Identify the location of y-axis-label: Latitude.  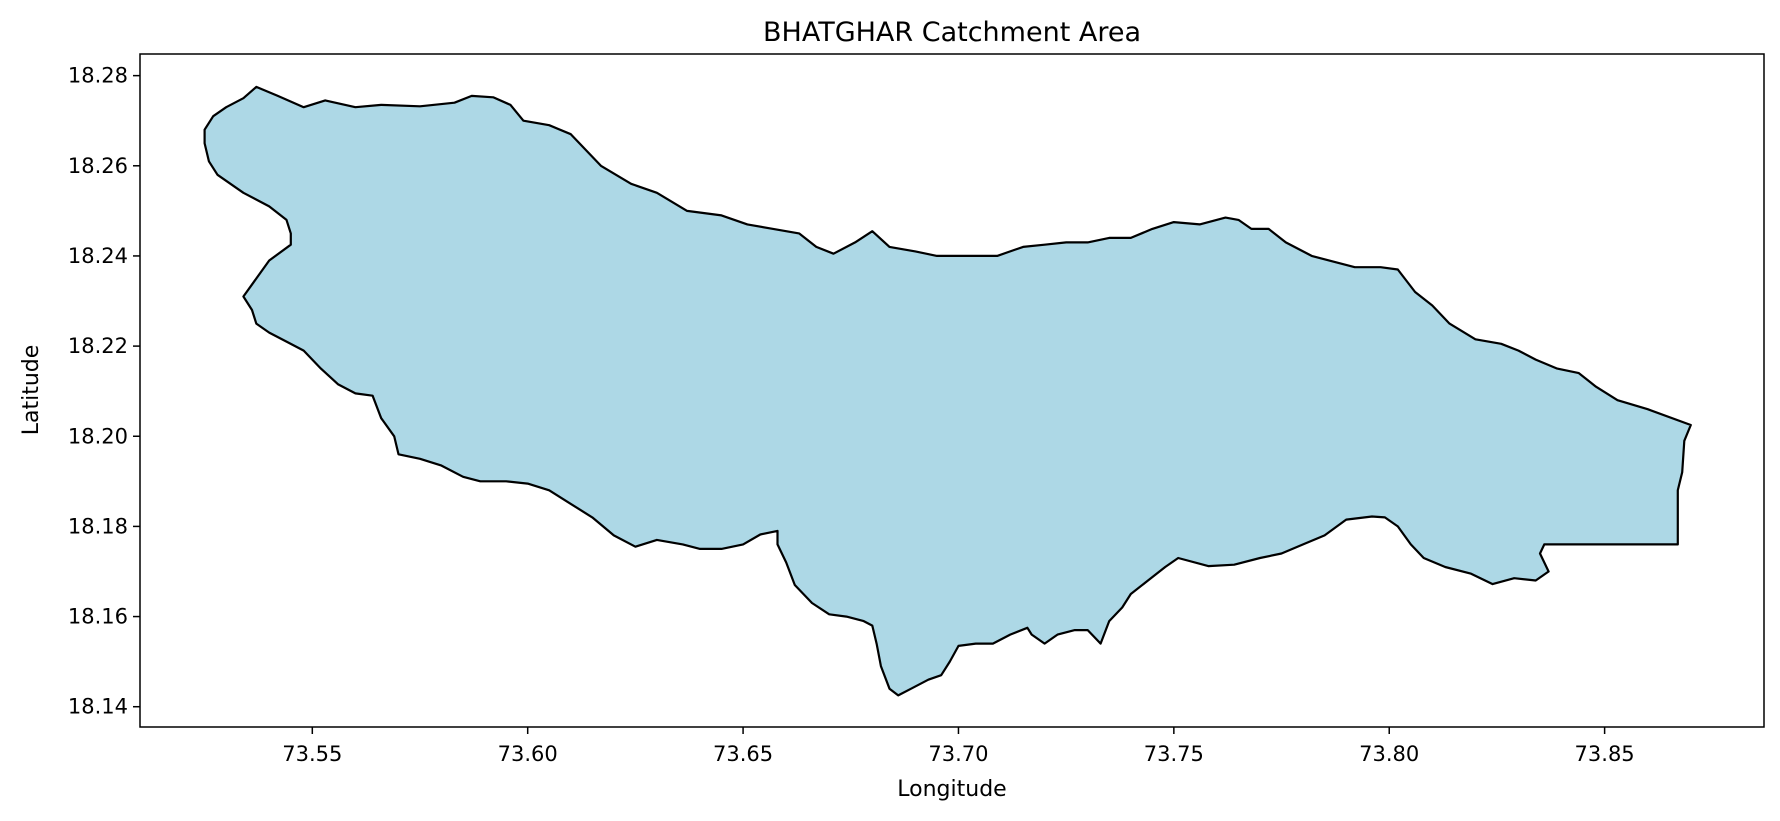
(31, 390).